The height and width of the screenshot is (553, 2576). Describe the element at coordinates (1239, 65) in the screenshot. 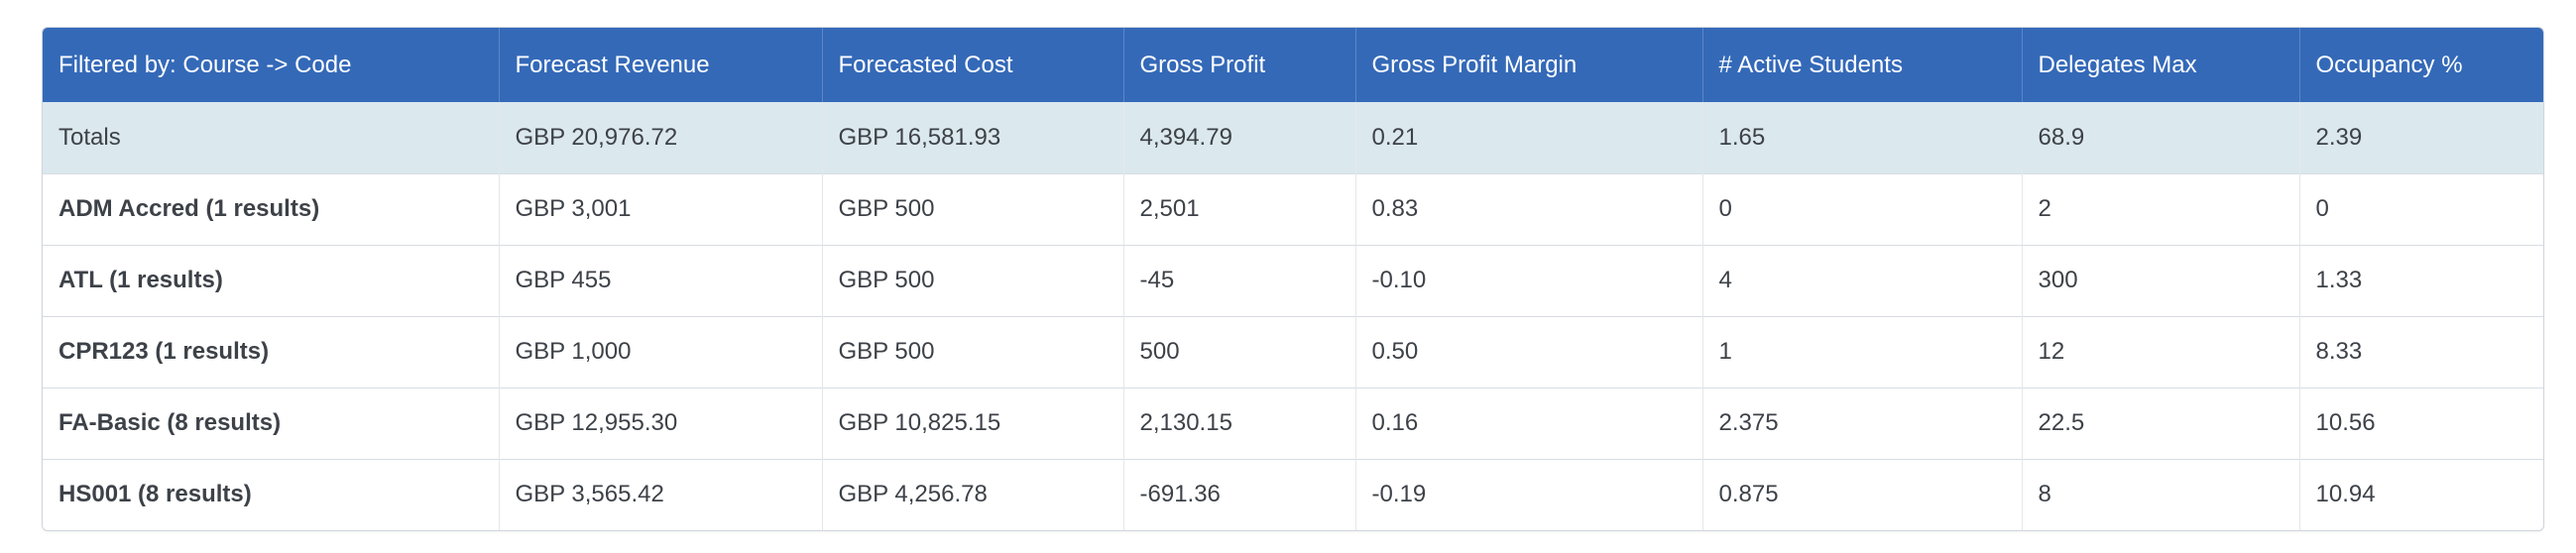

I see `header-gross-profit: Gross Profit` at that location.